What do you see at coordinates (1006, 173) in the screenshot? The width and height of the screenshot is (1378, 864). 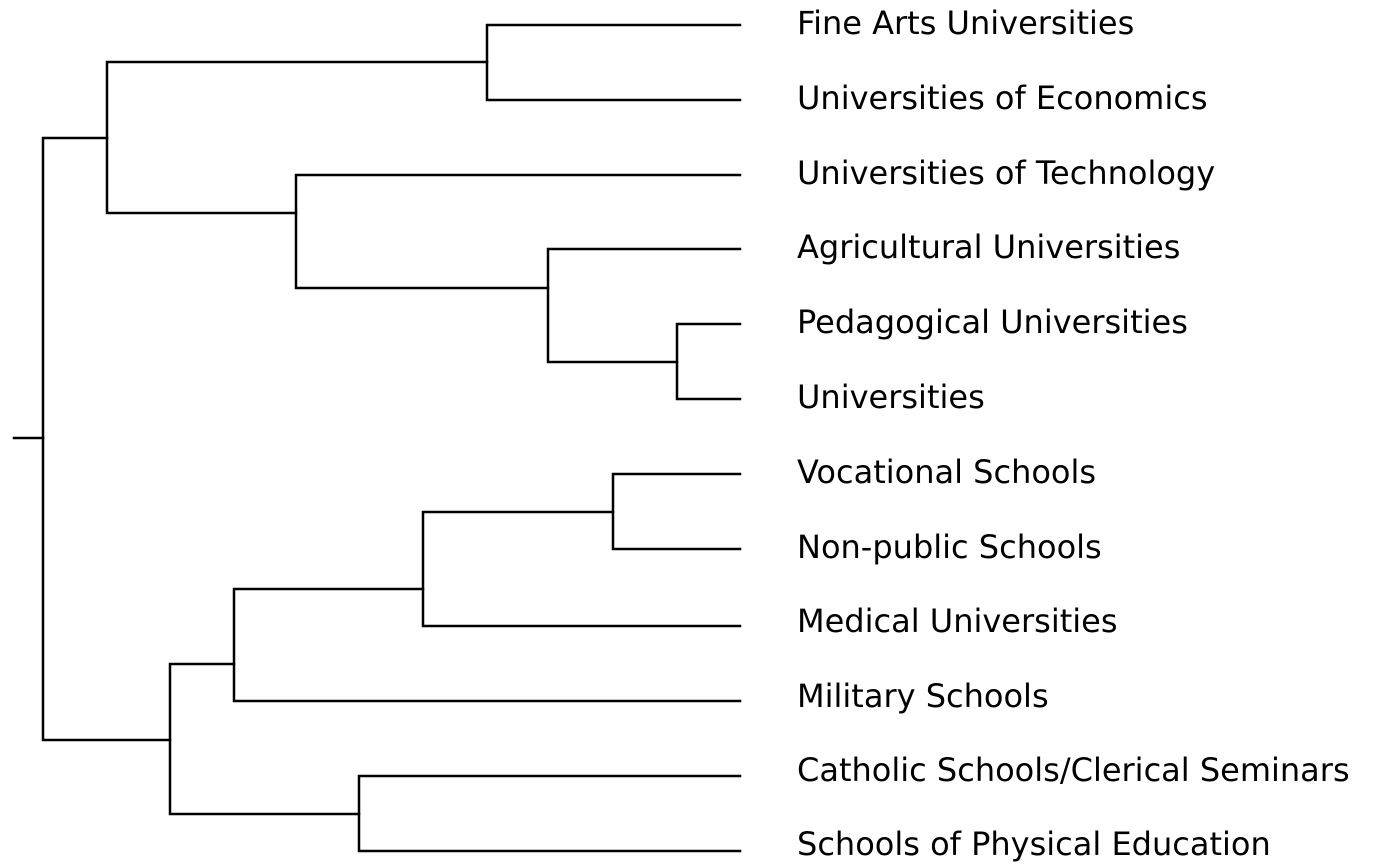 I see `leaf-label: Universities of Technology` at bounding box center [1006, 173].